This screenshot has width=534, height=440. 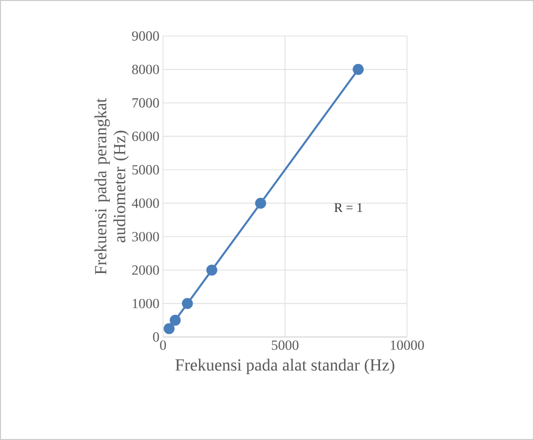 I want to click on y-tick-label: 6000, so click(x=145, y=137).